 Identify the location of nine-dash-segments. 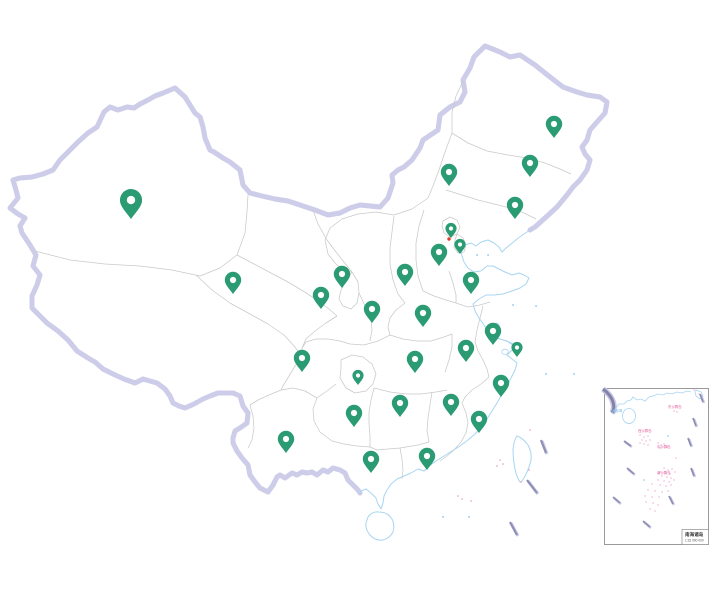
(529, 488).